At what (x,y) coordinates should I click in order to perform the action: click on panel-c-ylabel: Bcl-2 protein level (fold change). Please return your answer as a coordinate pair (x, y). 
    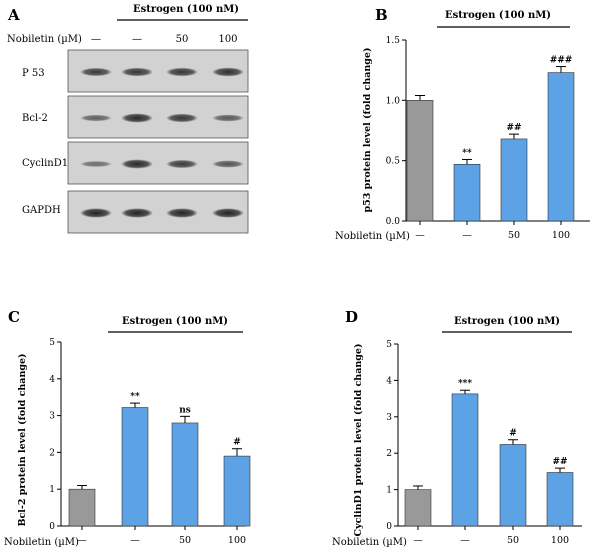
    Looking at the image, I should click on (22, 439).